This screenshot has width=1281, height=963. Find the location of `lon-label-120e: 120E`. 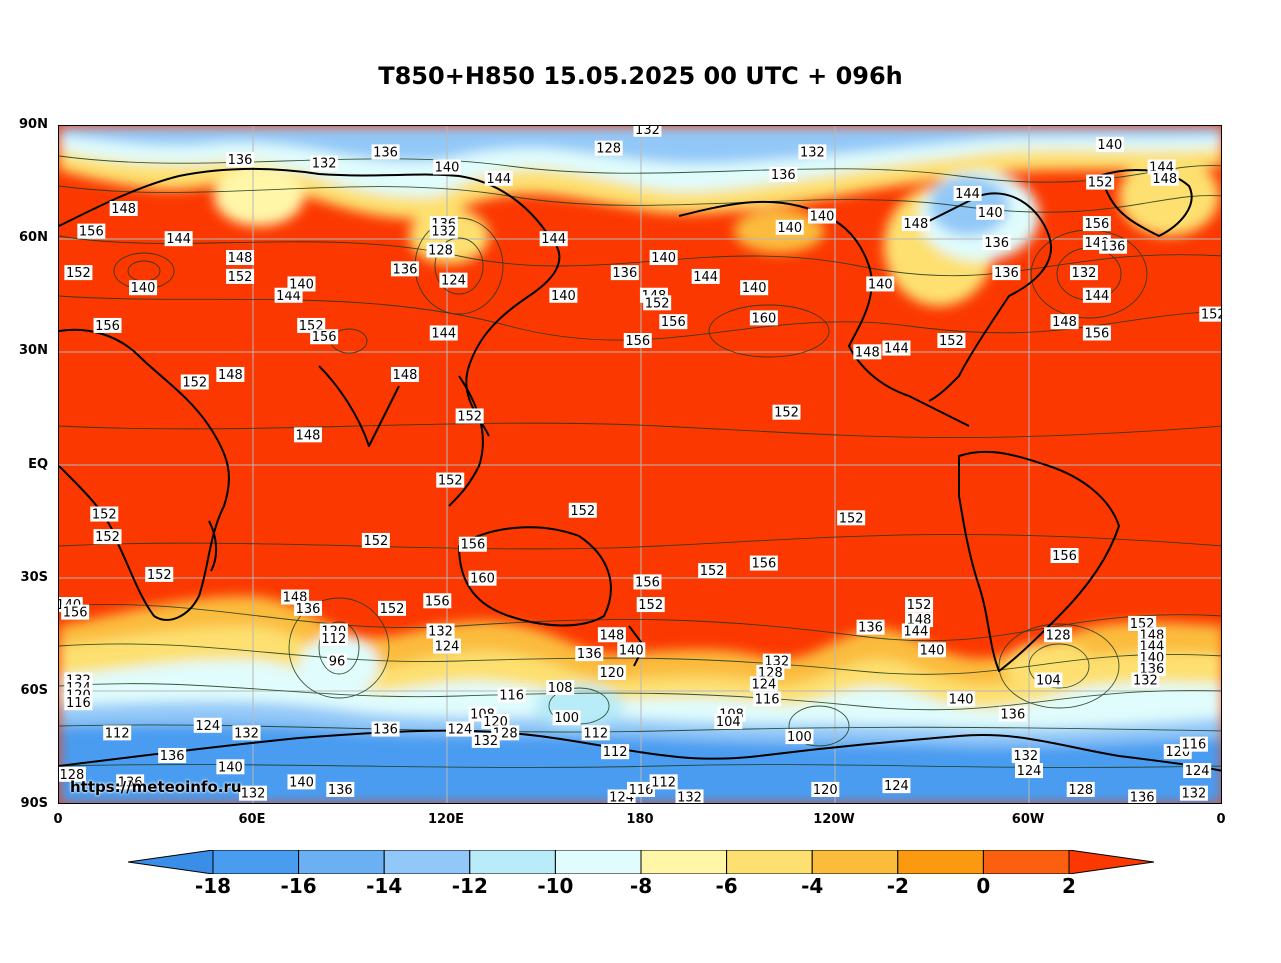

lon-label-120e: 120E is located at coordinates (446, 819).